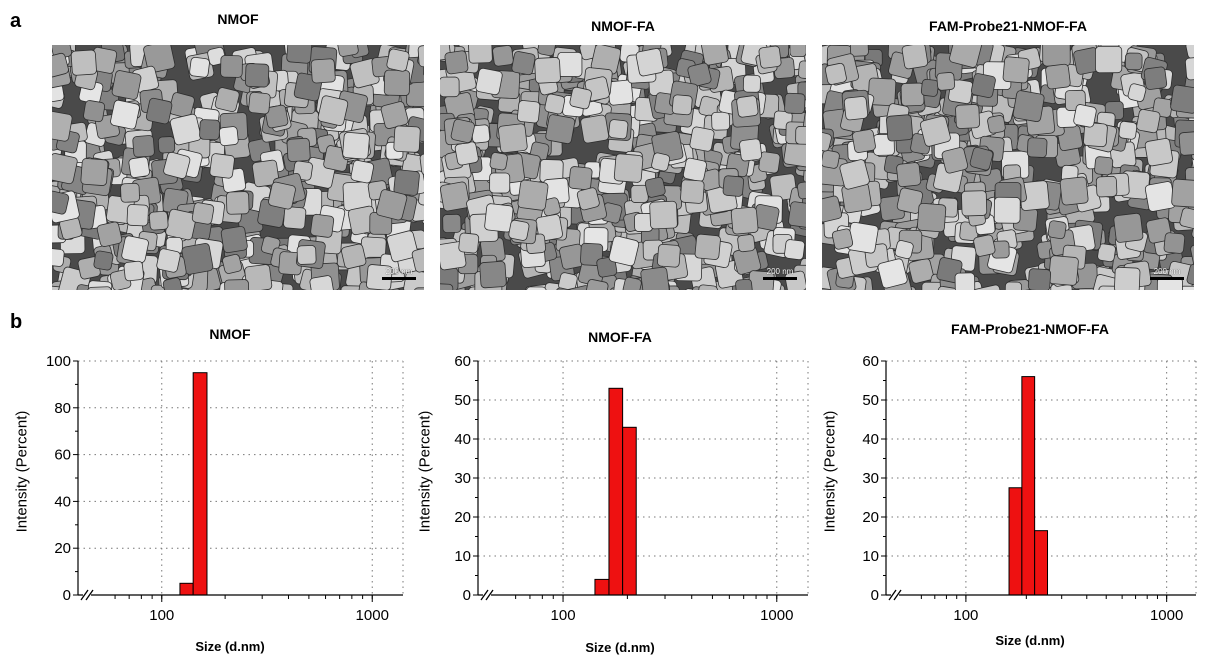  What do you see at coordinates (16, 21) in the screenshot?
I see `panel-a-letter: a` at bounding box center [16, 21].